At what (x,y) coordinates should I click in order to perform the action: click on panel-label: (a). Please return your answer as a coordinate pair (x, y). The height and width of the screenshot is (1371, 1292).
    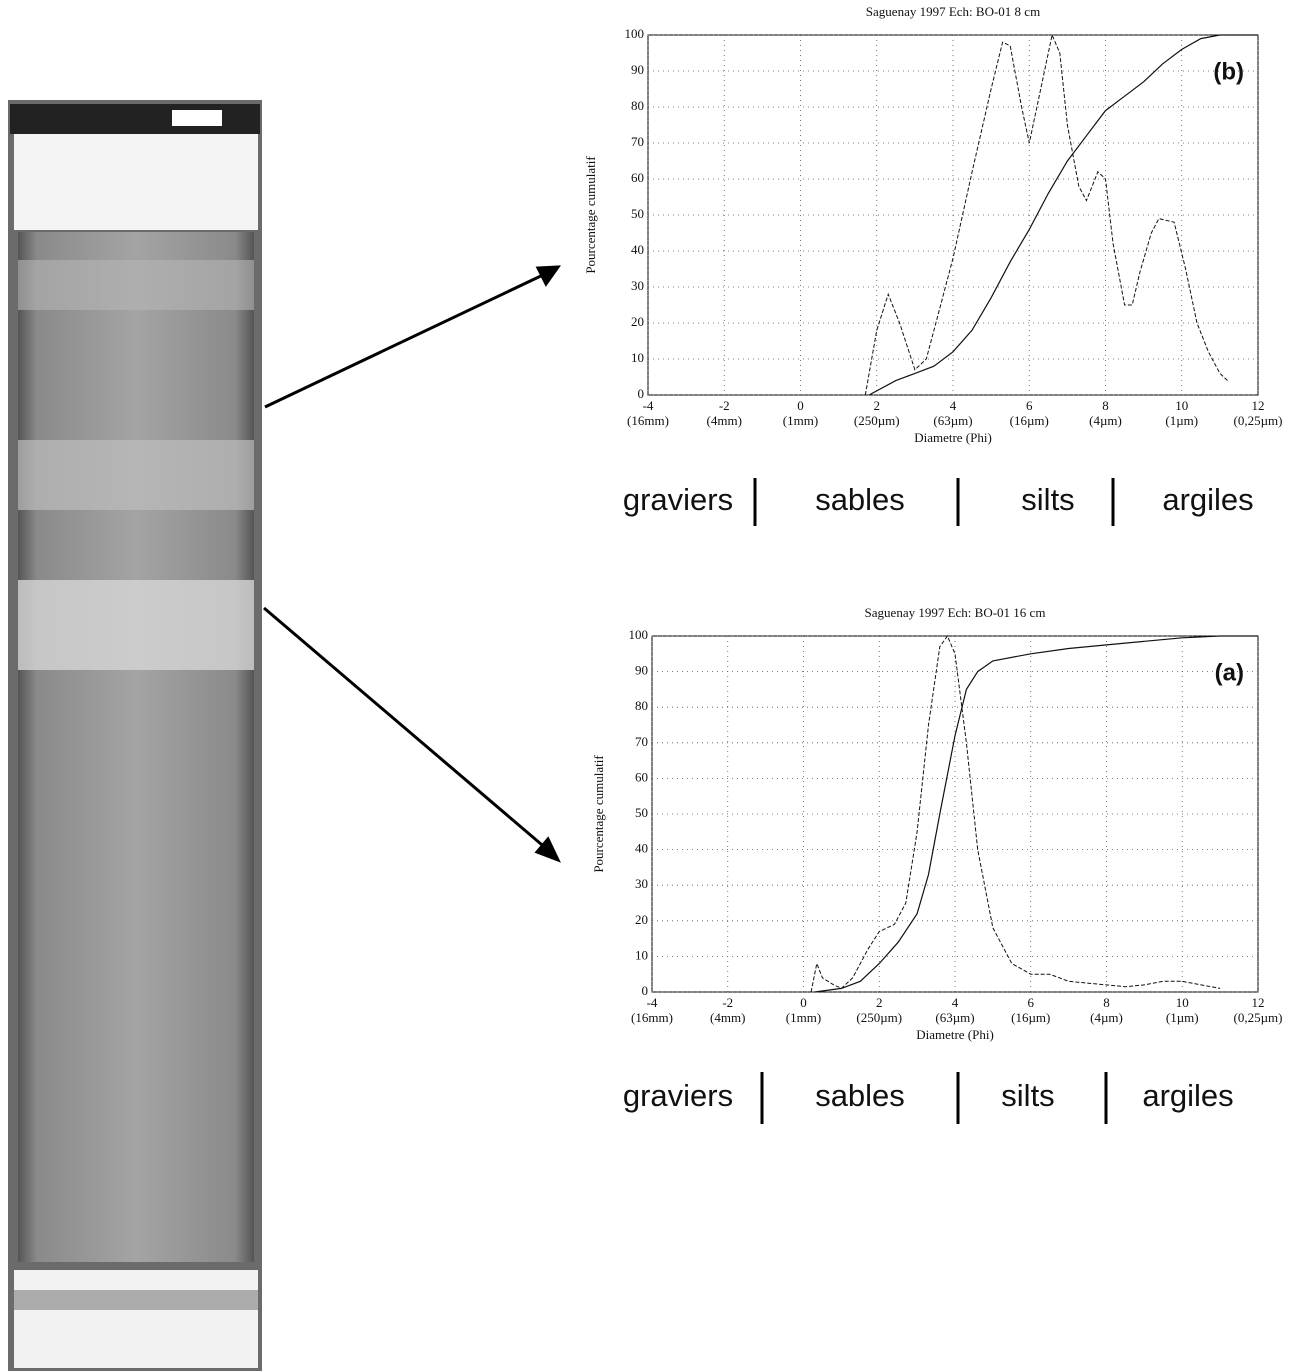
    Looking at the image, I should click on (1229, 672).